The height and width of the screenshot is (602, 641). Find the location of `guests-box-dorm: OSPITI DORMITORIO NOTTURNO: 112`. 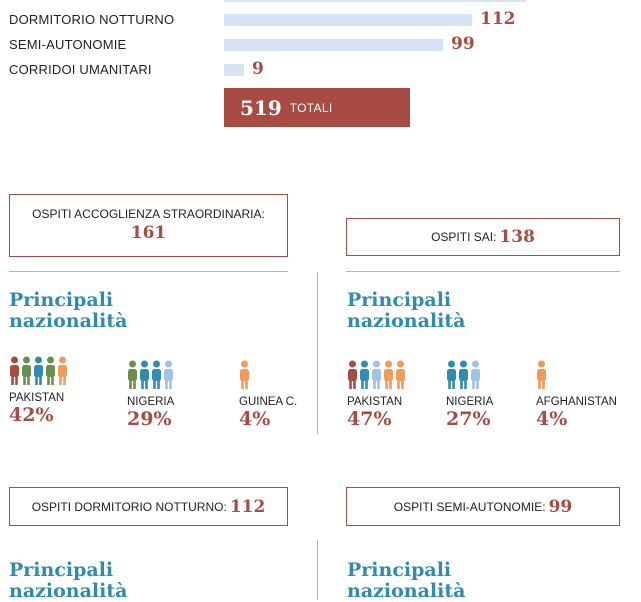

guests-box-dorm: OSPITI DORMITORIO NOTTURNO: 112 is located at coordinates (148, 506).